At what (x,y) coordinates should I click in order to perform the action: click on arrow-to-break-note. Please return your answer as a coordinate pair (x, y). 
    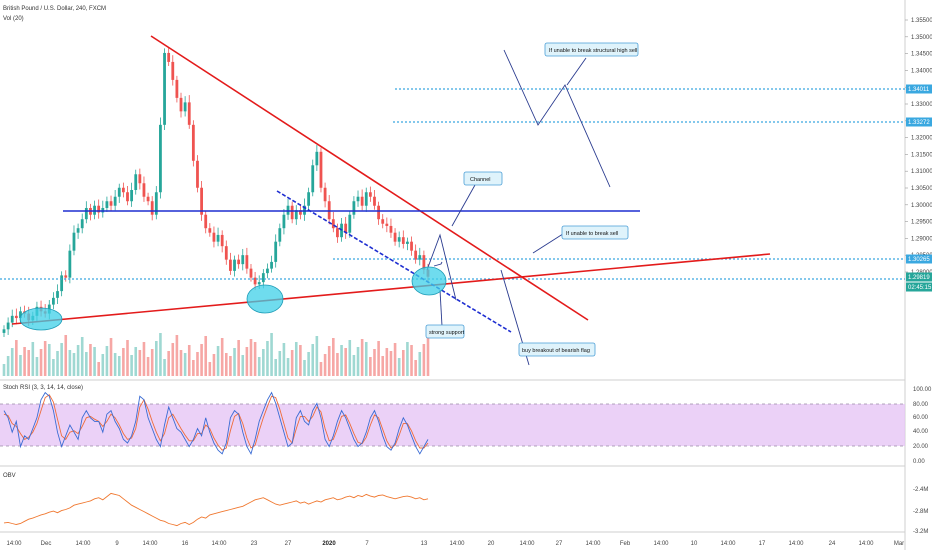
    Looking at the image, I should click on (549, 242).